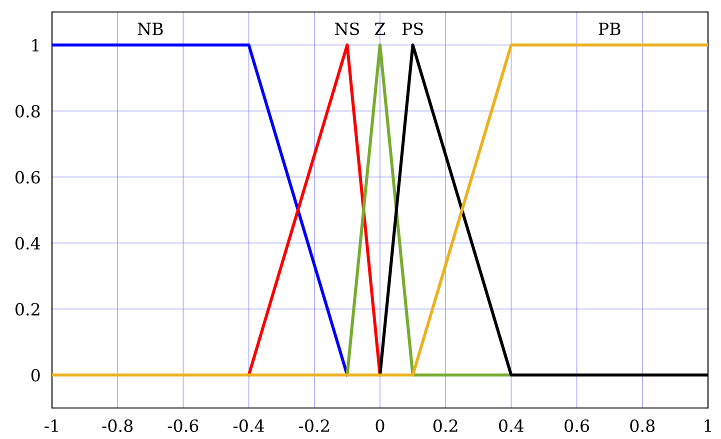  I want to click on x-tick-label: 0.4, so click(511, 425).